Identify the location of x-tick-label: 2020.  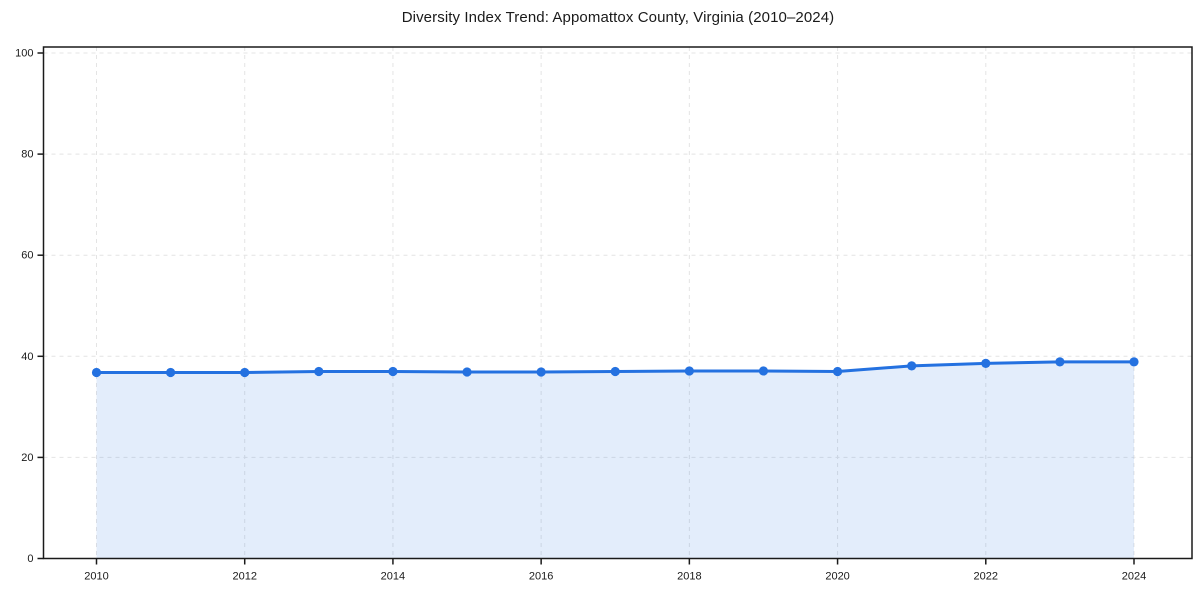
(837, 577).